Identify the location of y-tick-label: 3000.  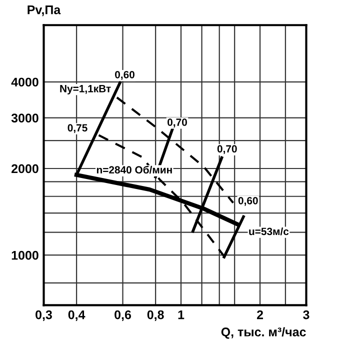
(24, 118).